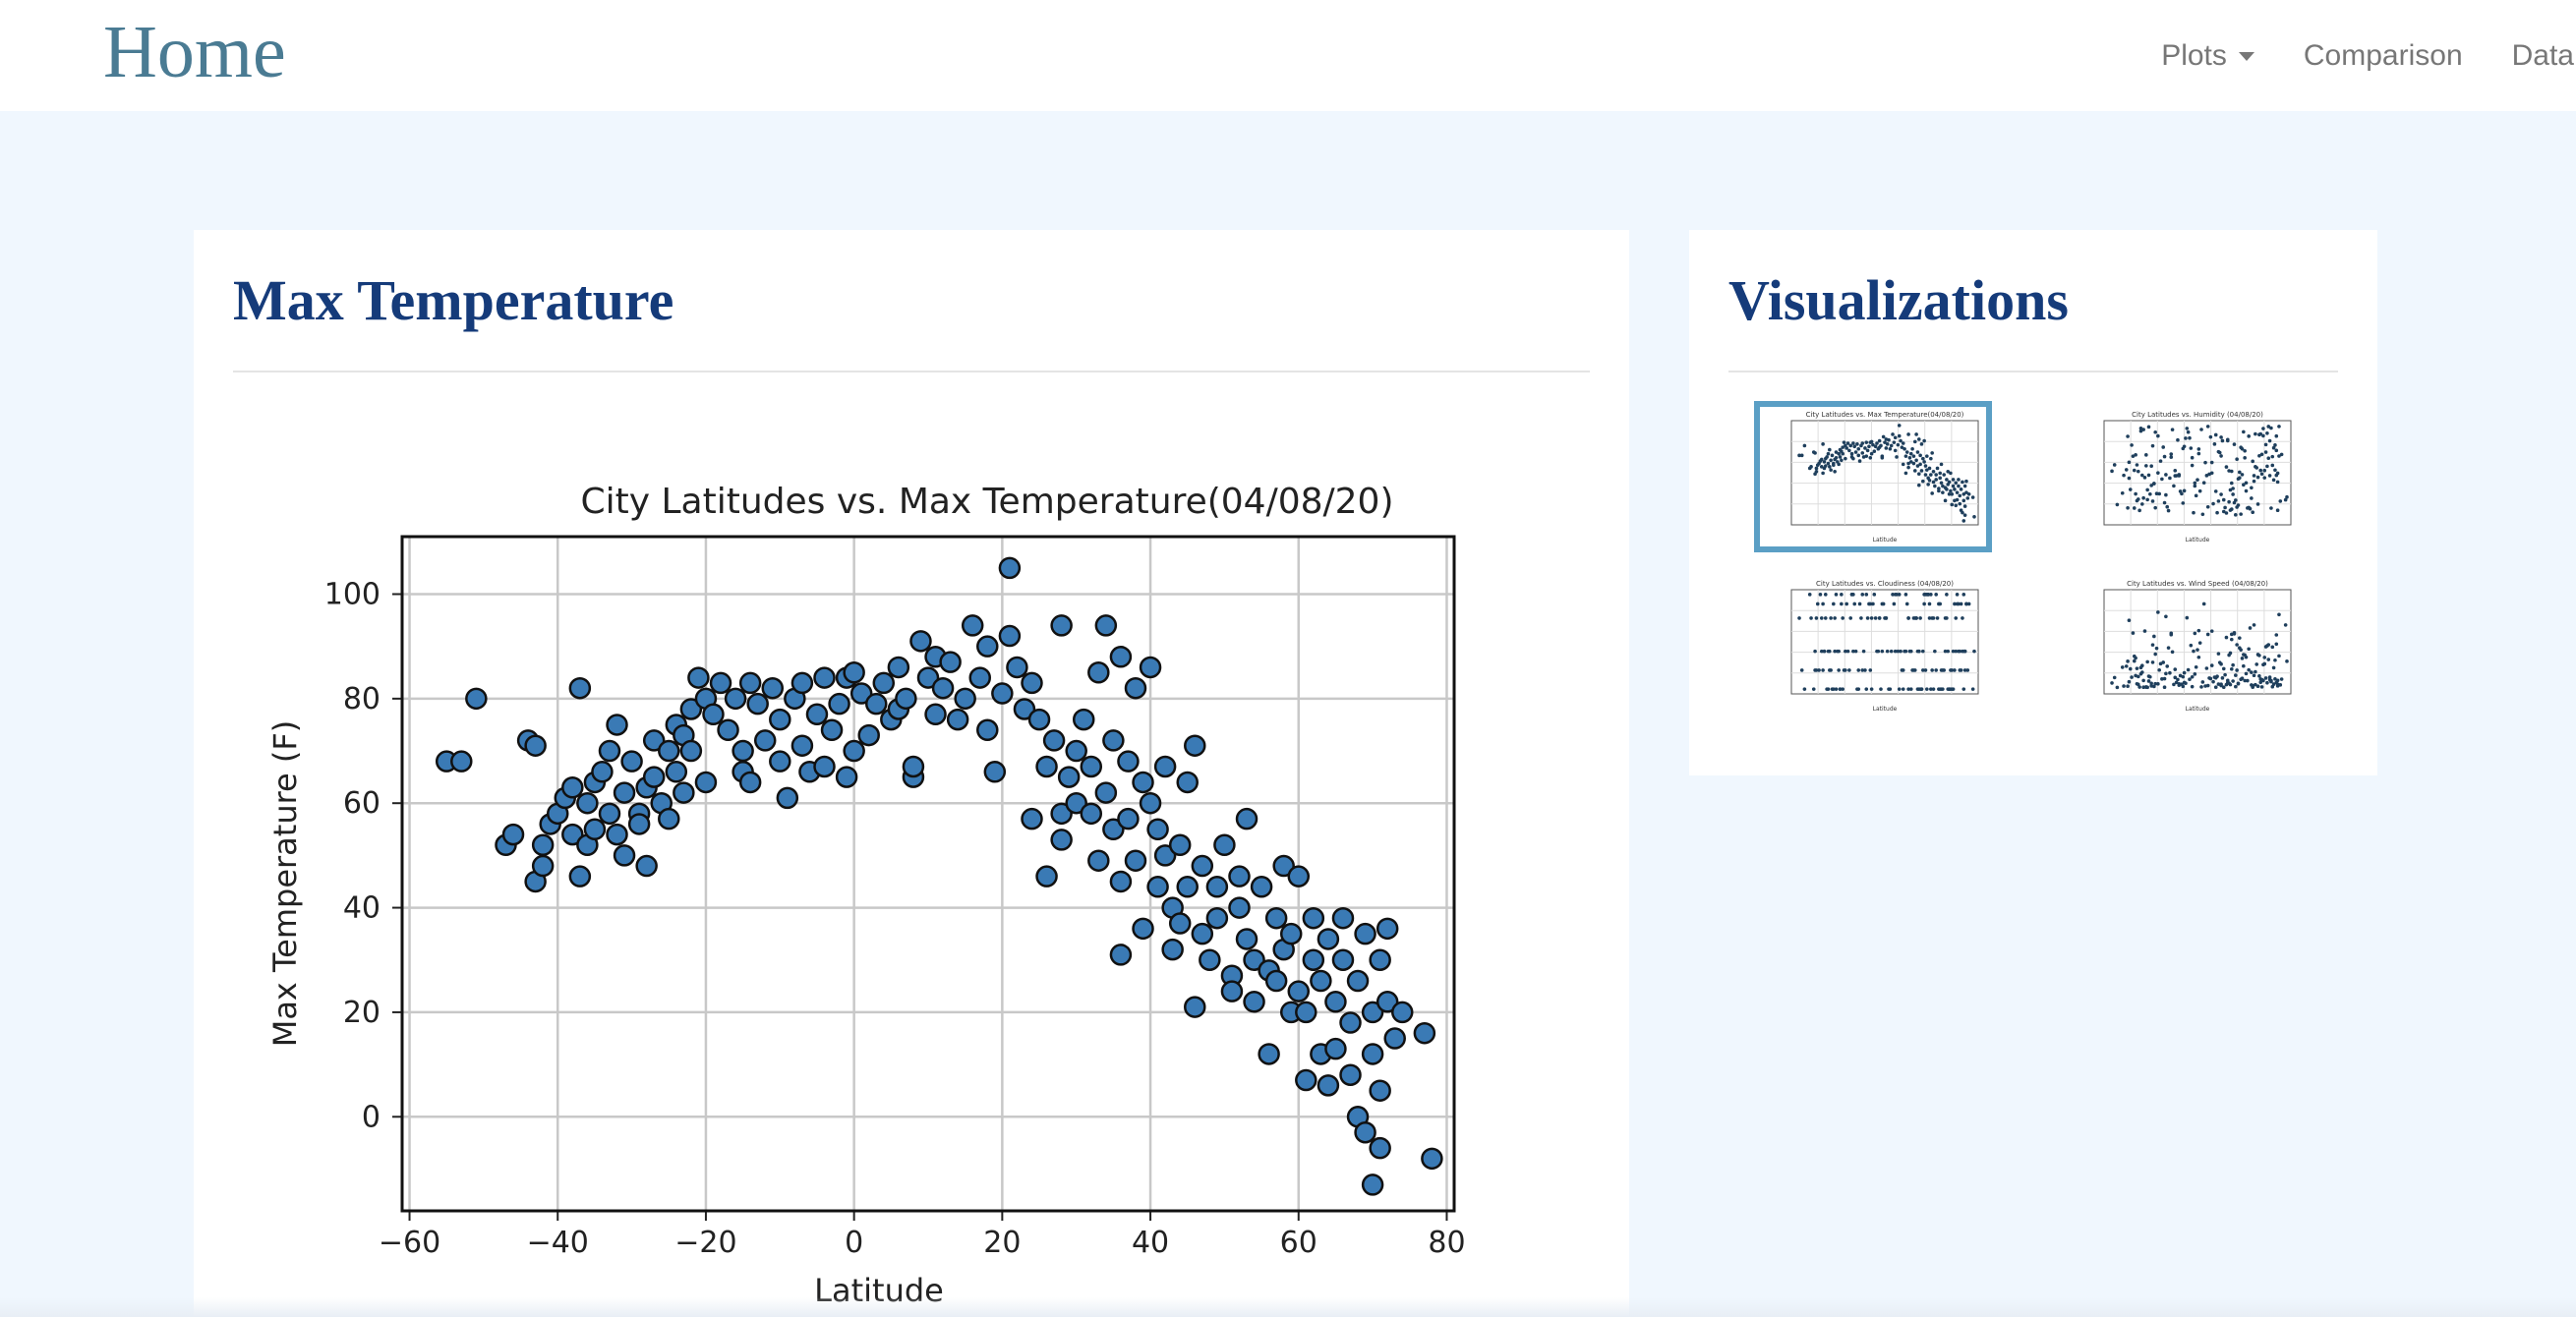  Describe the element at coordinates (2383, 55) in the screenshot. I see `nav-comparison-link: Comparison` at that location.